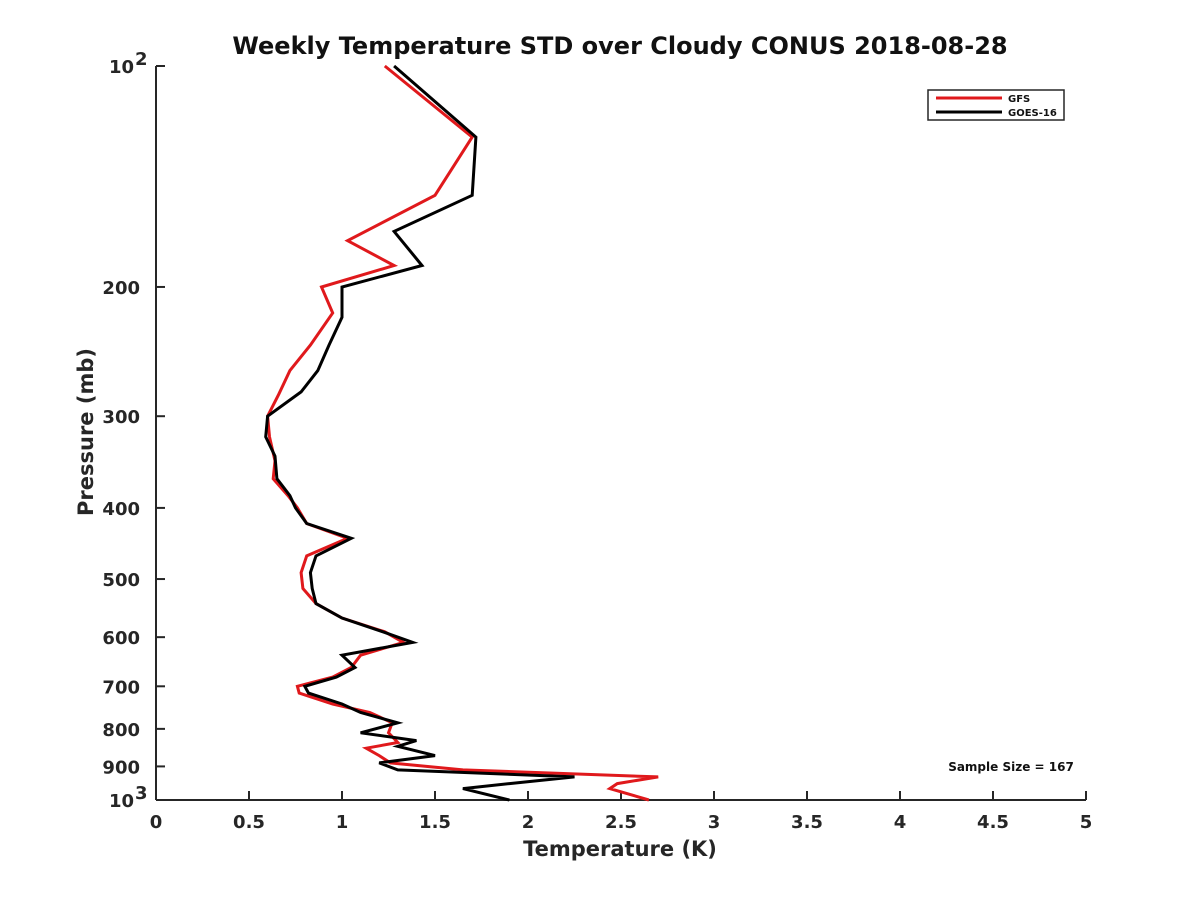 The image size is (1200, 900). What do you see at coordinates (86, 432) in the screenshot?
I see `y-axis-label: Pressure (mb)` at bounding box center [86, 432].